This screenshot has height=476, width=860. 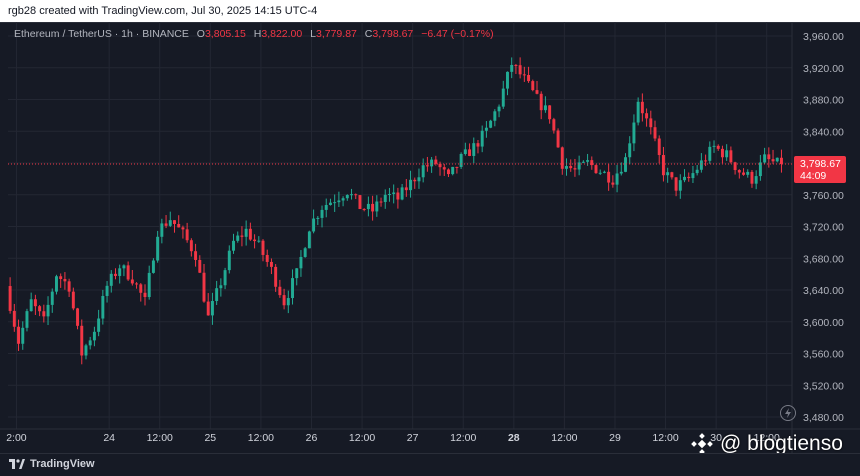 What do you see at coordinates (781, 443) in the screenshot?
I see `watermark-text: @ blogtienso` at bounding box center [781, 443].